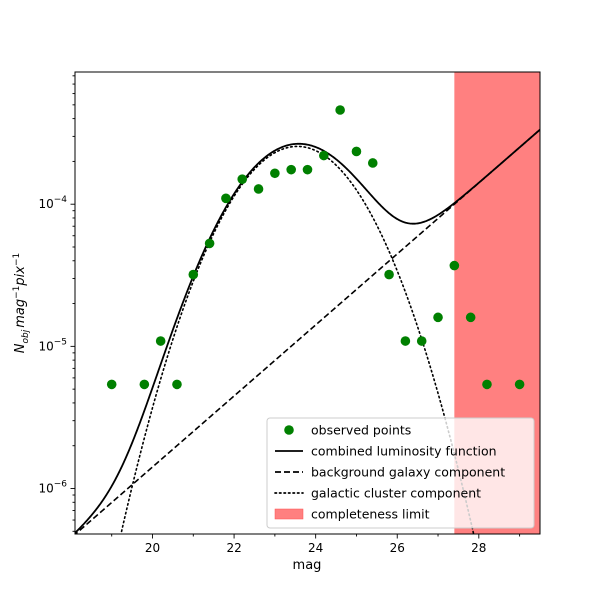 This screenshot has height=600, width=600. I want to click on x-tick-label: 26, so click(397, 548).